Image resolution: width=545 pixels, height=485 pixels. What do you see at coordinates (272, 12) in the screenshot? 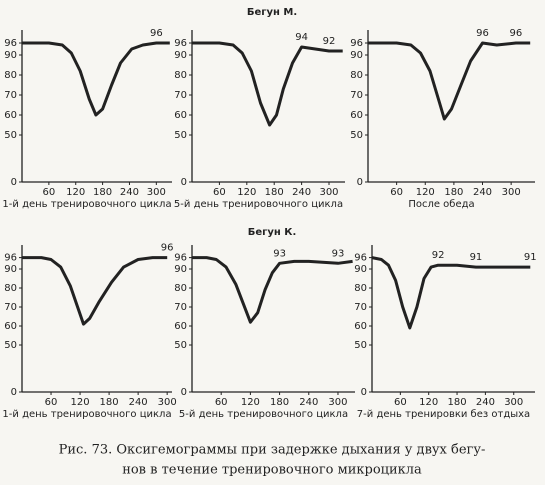
I see `group-title: Бегун М.` at bounding box center [272, 12].